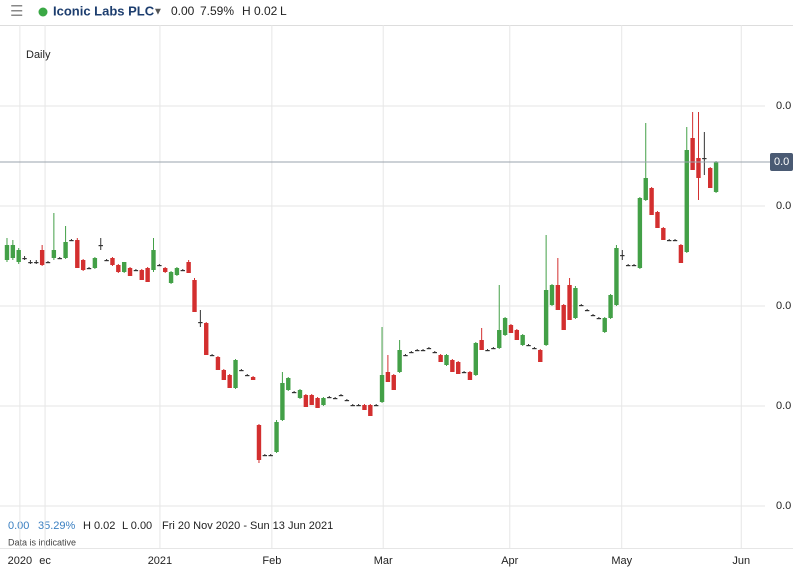  I want to click on dropdown-arrow: ▼, so click(158, 12).